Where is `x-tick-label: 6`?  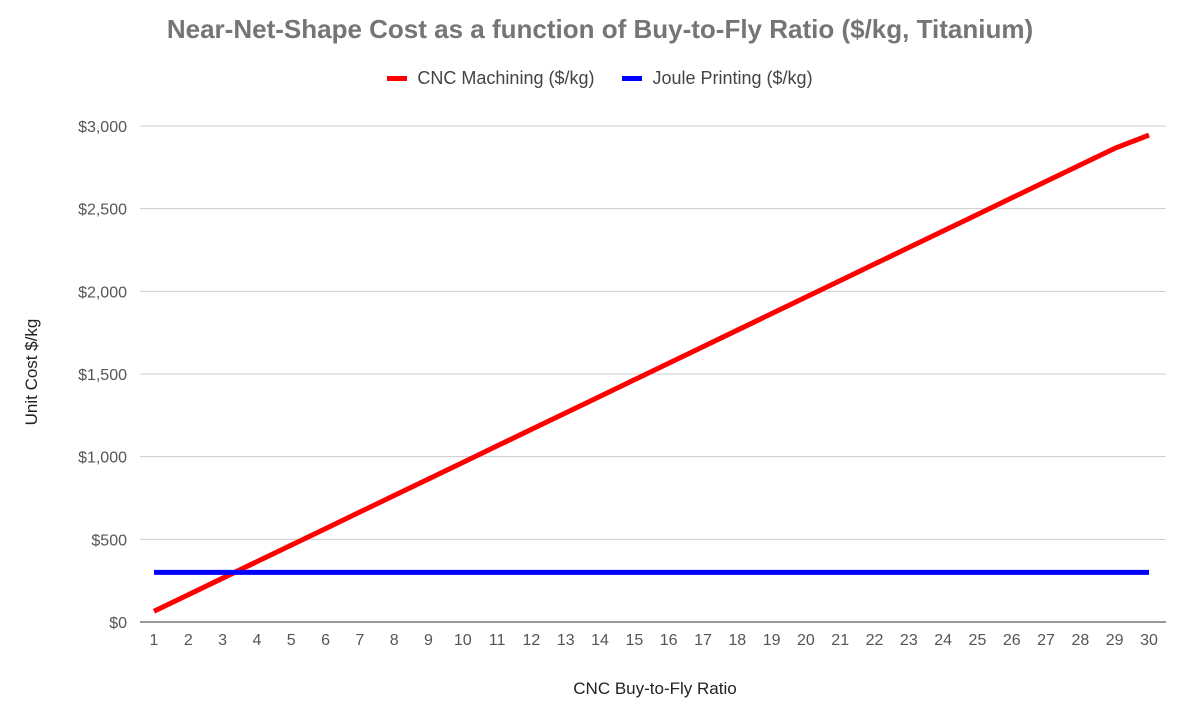 x-tick-label: 6 is located at coordinates (325, 640).